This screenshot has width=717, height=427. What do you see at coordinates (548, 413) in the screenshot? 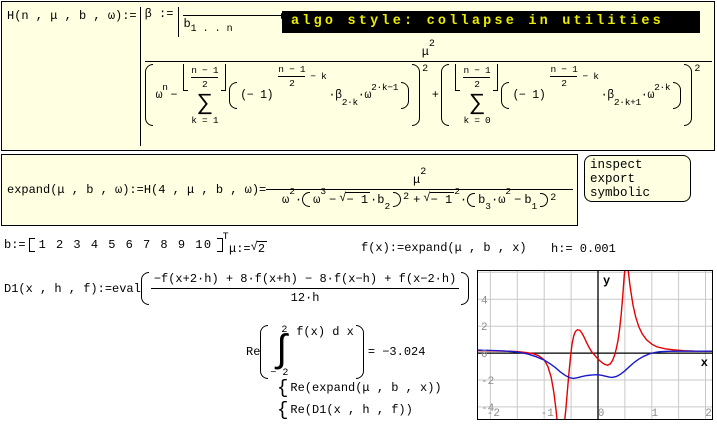
I see `x-tick-label: -1` at bounding box center [548, 413].